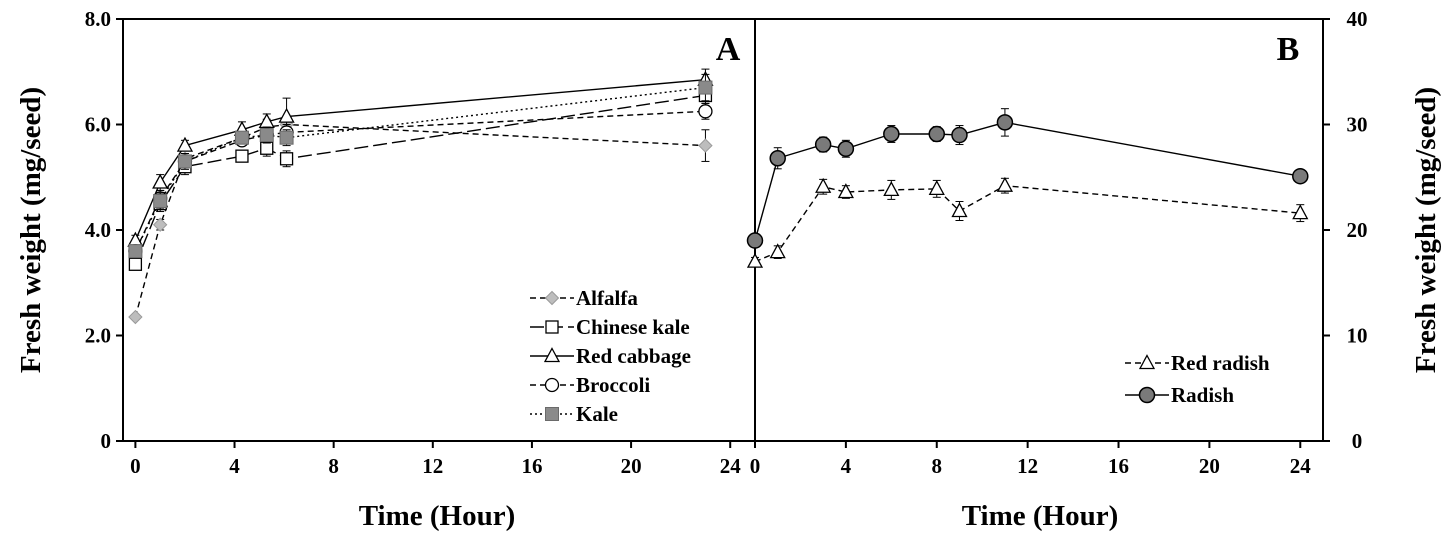 This screenshot has height=544, width=1451. I want to click on legend-alfalfa-label: Alfalfa, so click(607, 298).